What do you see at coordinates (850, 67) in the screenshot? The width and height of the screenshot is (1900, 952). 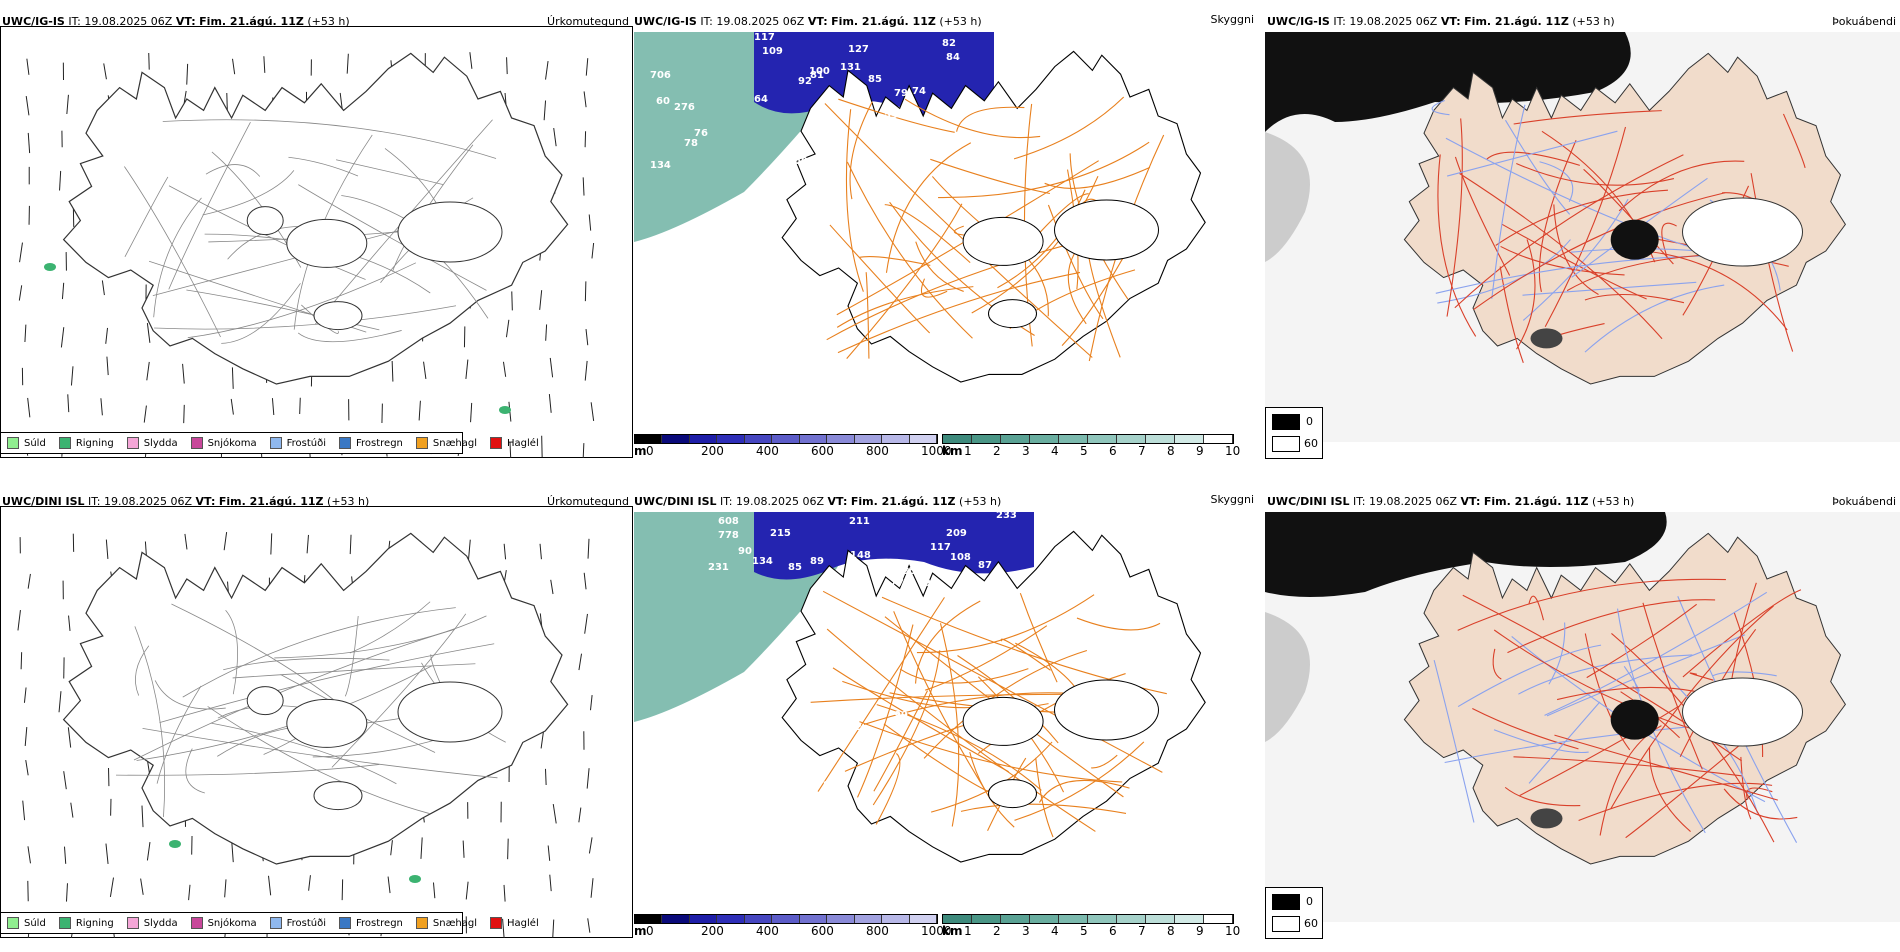 I see `visibility-label: 131` at bounding box center [850, 67].